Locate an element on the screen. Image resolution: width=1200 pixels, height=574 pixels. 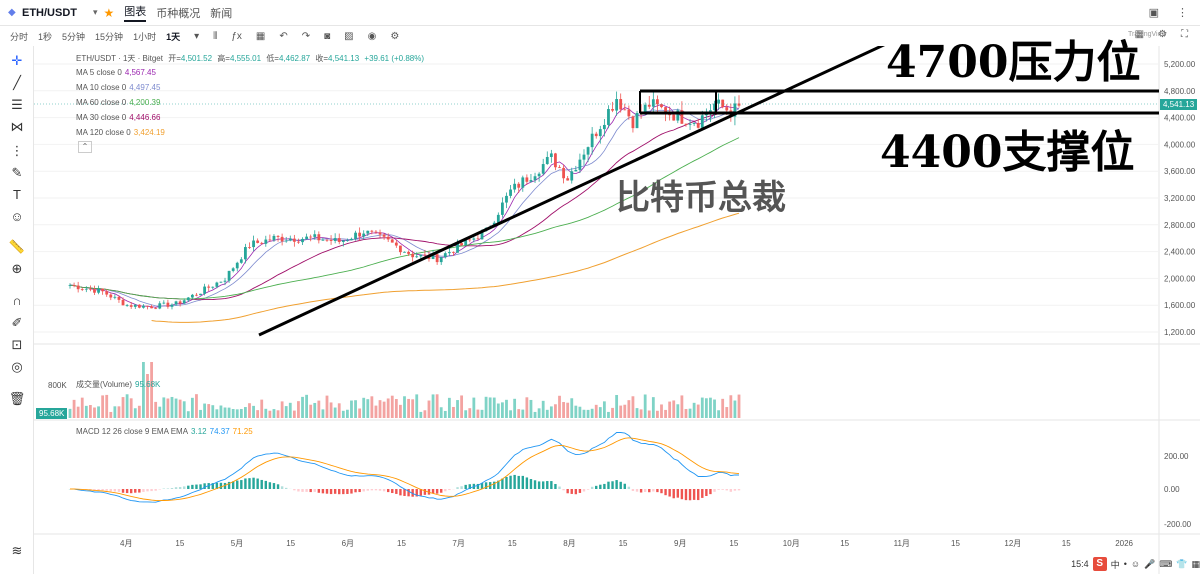
ma-label: MA 30 close 0 is located at coordinates (101, 117).